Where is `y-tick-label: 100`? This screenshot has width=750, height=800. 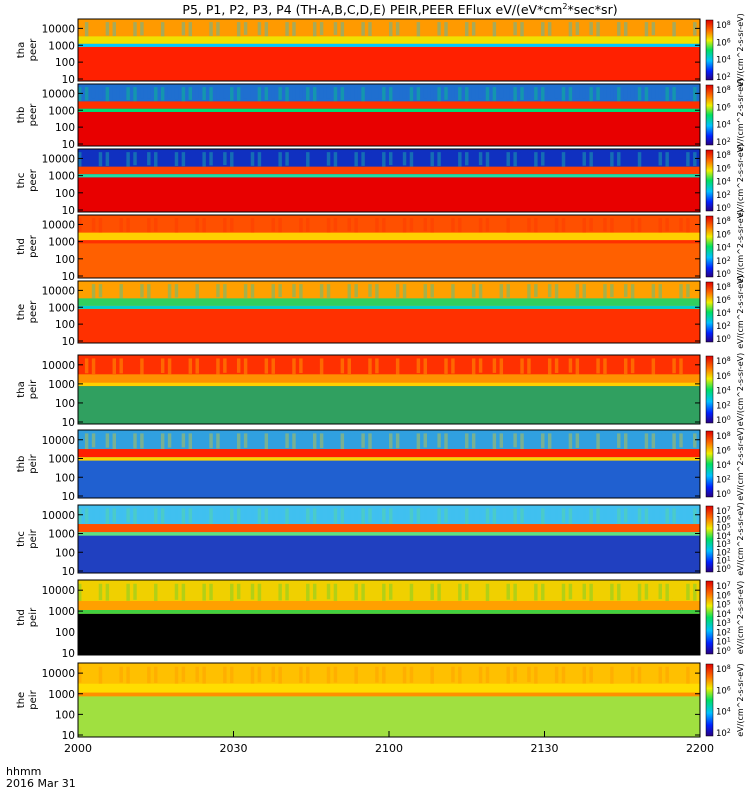
y-tick-label: 100 is located at coordinates (65, 553).